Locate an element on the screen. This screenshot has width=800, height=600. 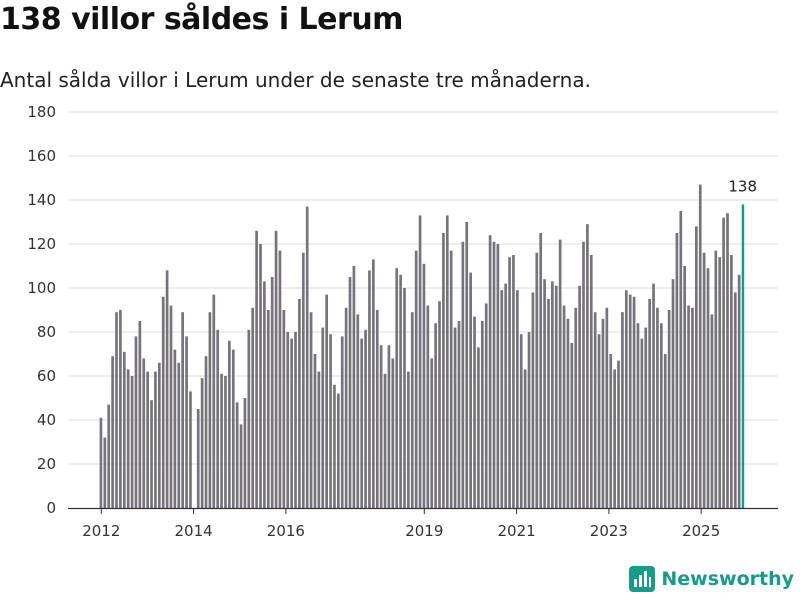
y-tick-label: 160 is located at coordinates (41, 156).